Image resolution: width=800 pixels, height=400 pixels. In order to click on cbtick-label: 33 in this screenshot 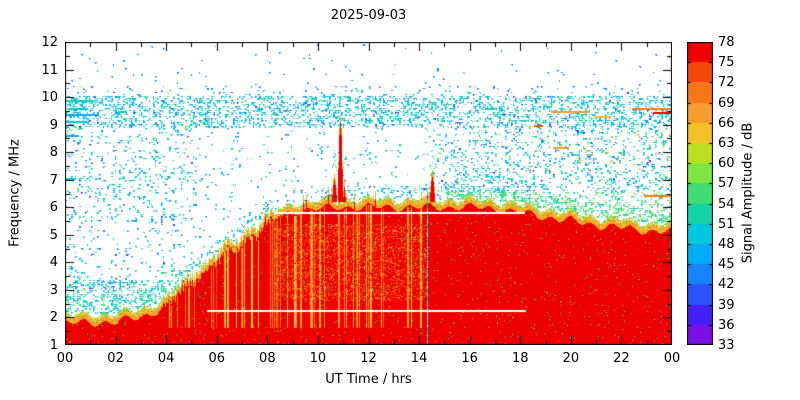, I will do `click(726, 345)`.